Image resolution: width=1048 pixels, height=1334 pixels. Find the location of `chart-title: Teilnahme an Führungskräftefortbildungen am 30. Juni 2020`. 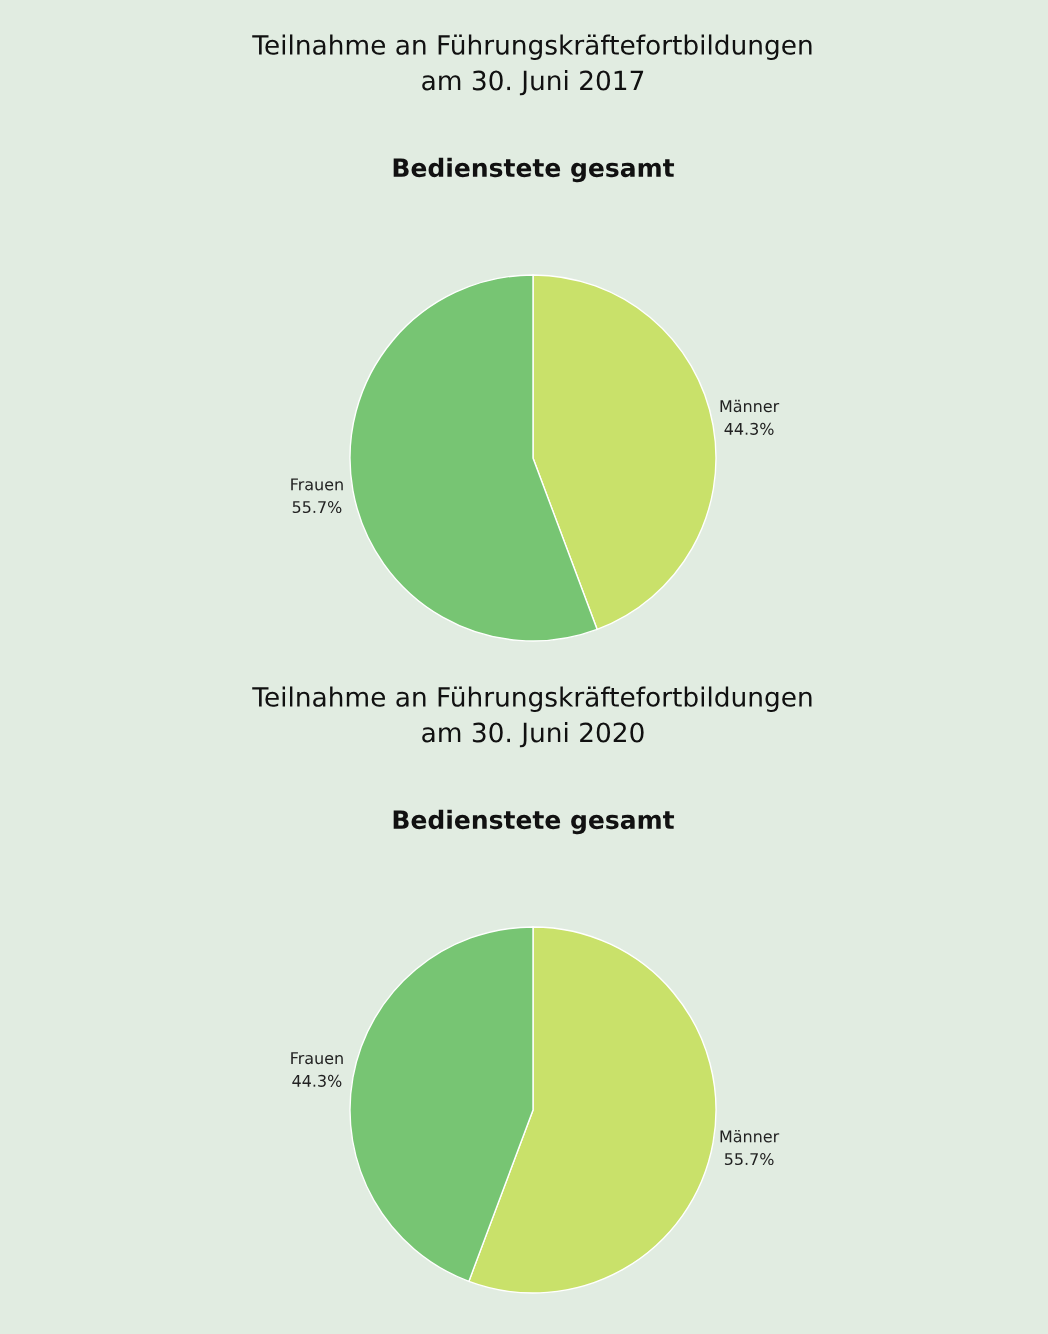

chart-title: Teilnahme an Führungskräftefortbildungen am 30. Juni 2020 is located at coordinates (532, 717).